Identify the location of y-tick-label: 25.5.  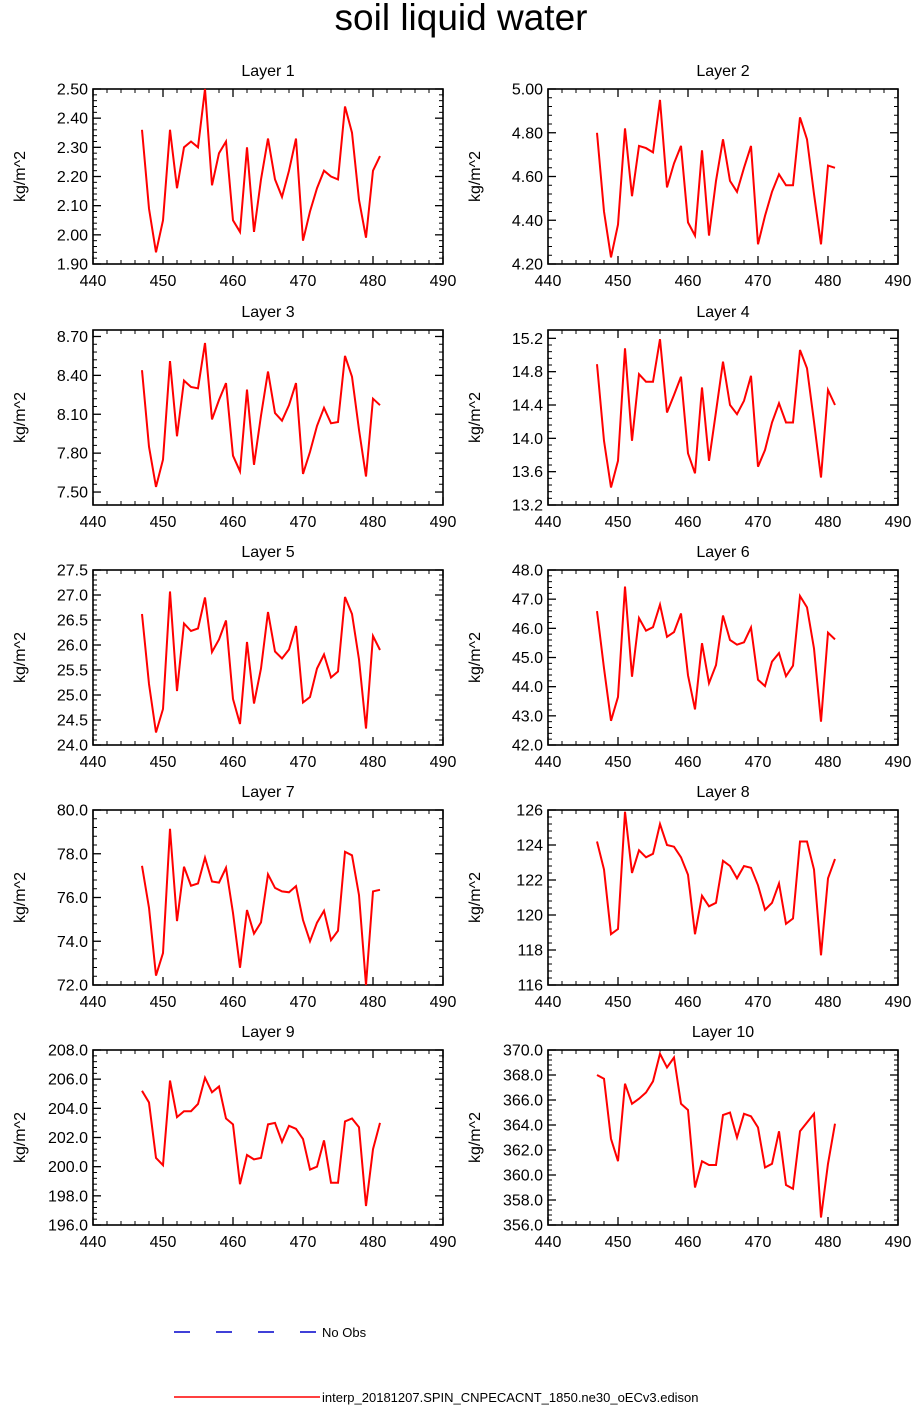
(72, 671).